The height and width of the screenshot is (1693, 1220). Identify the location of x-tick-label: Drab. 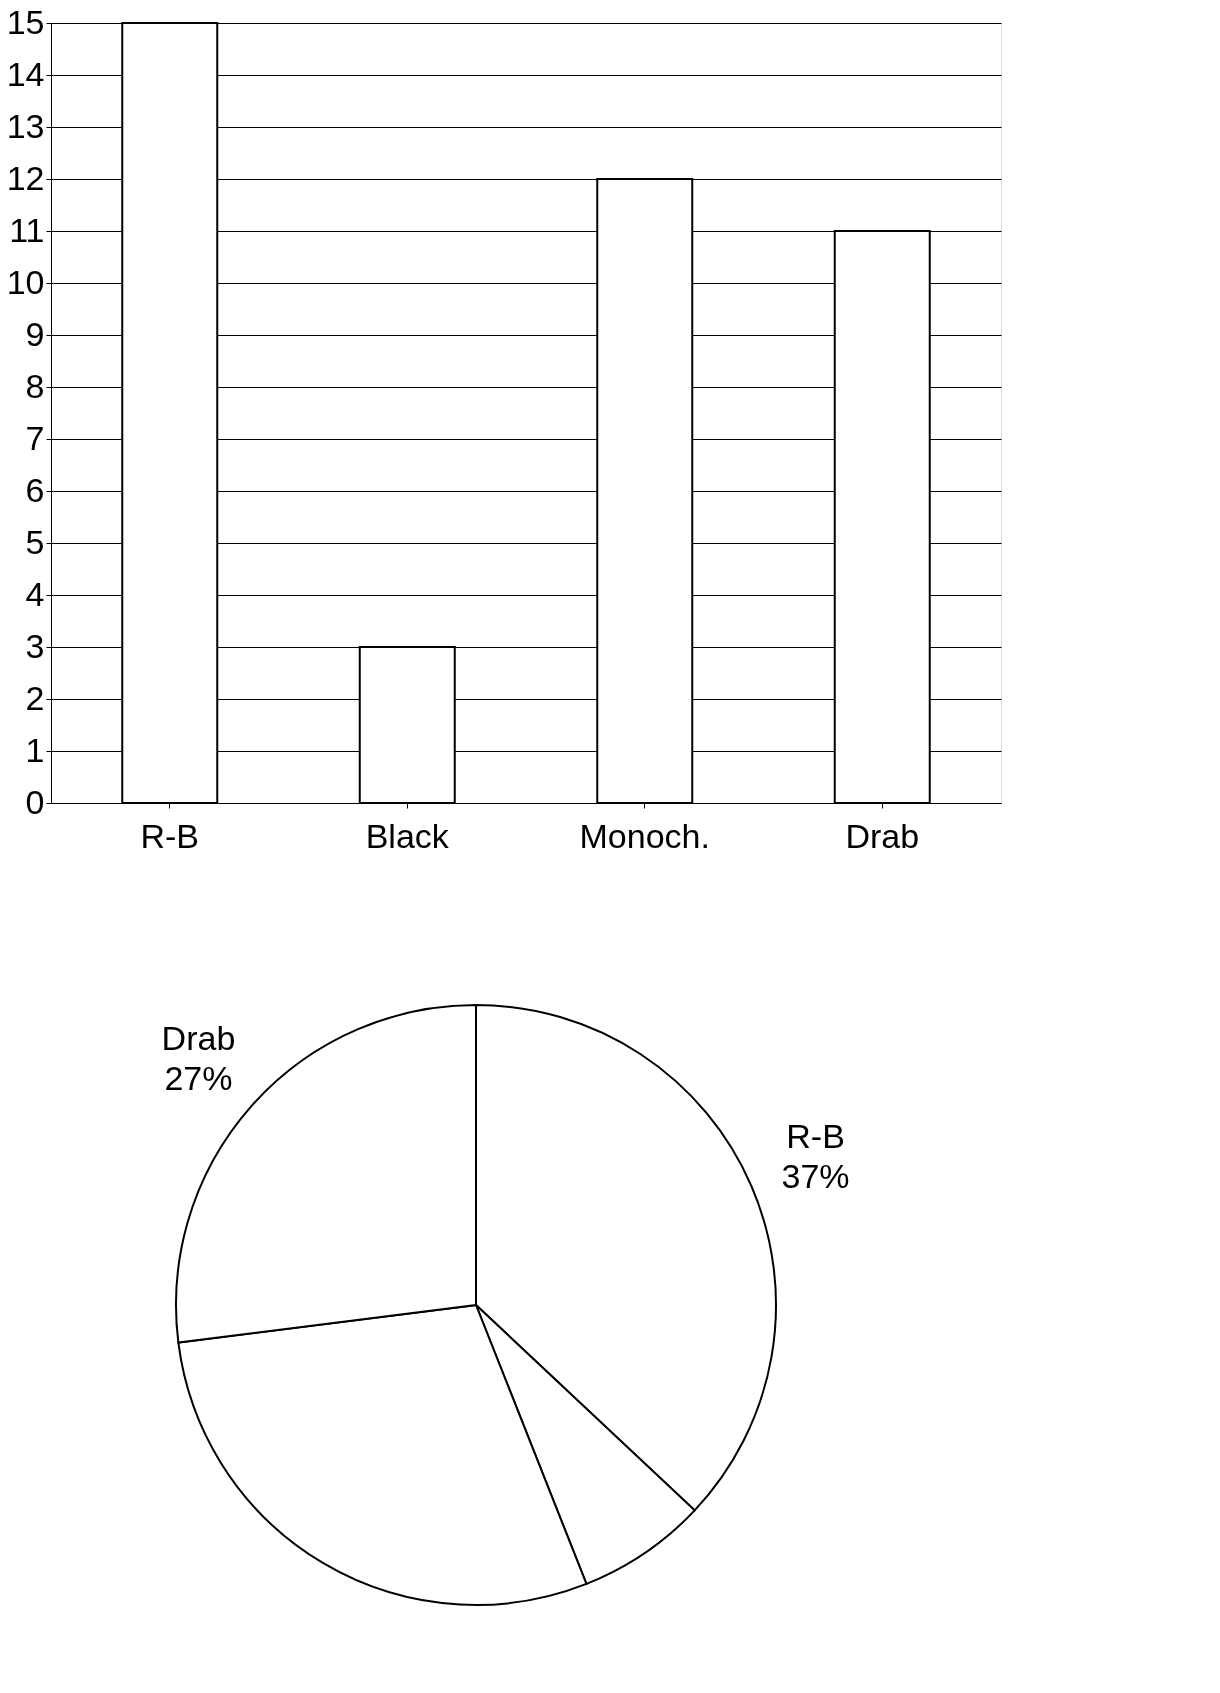
(882, 835).